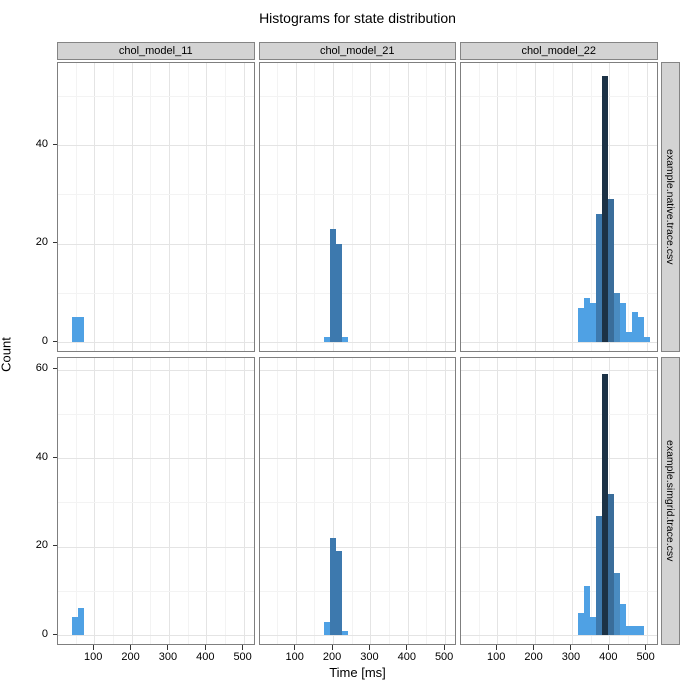 The height and width of the screenshot is (700, 700). I want to click on y-tick-label: 60, so click(41, 368).